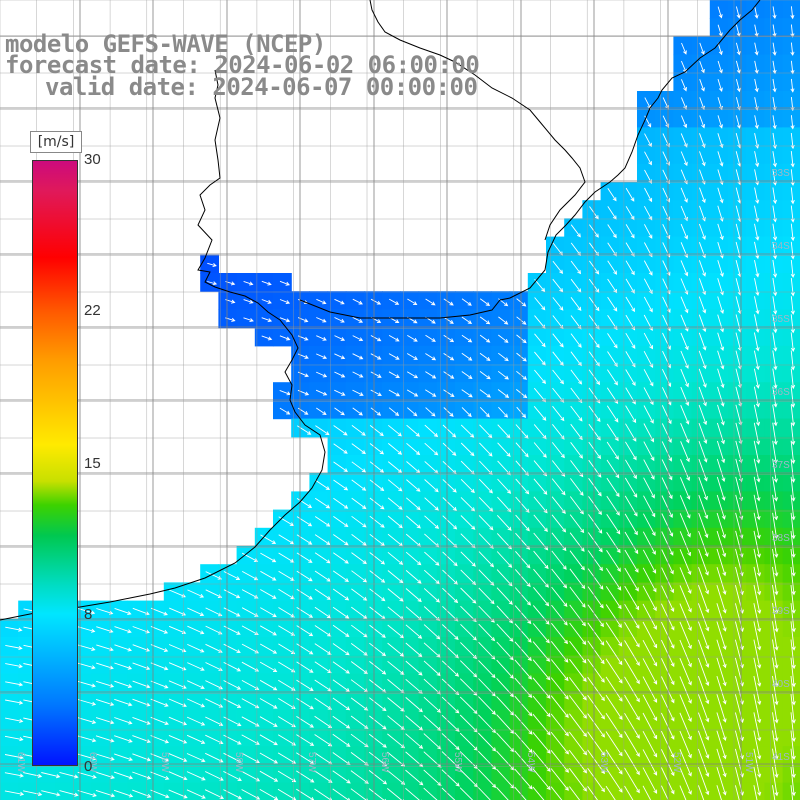 Image resolution: width=800 pixels, height=800 pixels. Describe the element at coordinates (242, 65) in the screenshot. I see `title-forecast-date: forecast date: 2024-06-02 06:00:00` at that location.